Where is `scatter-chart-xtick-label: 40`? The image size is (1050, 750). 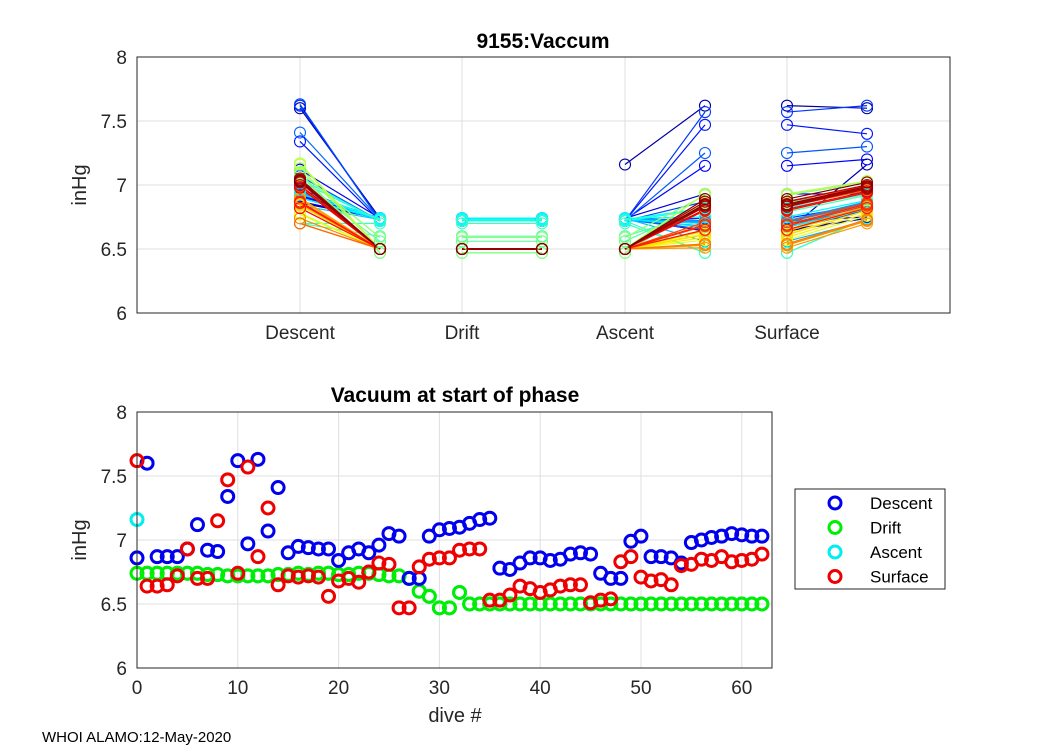 scatter-chart-xtick-label: 40 is located at coordinates (540, 688).